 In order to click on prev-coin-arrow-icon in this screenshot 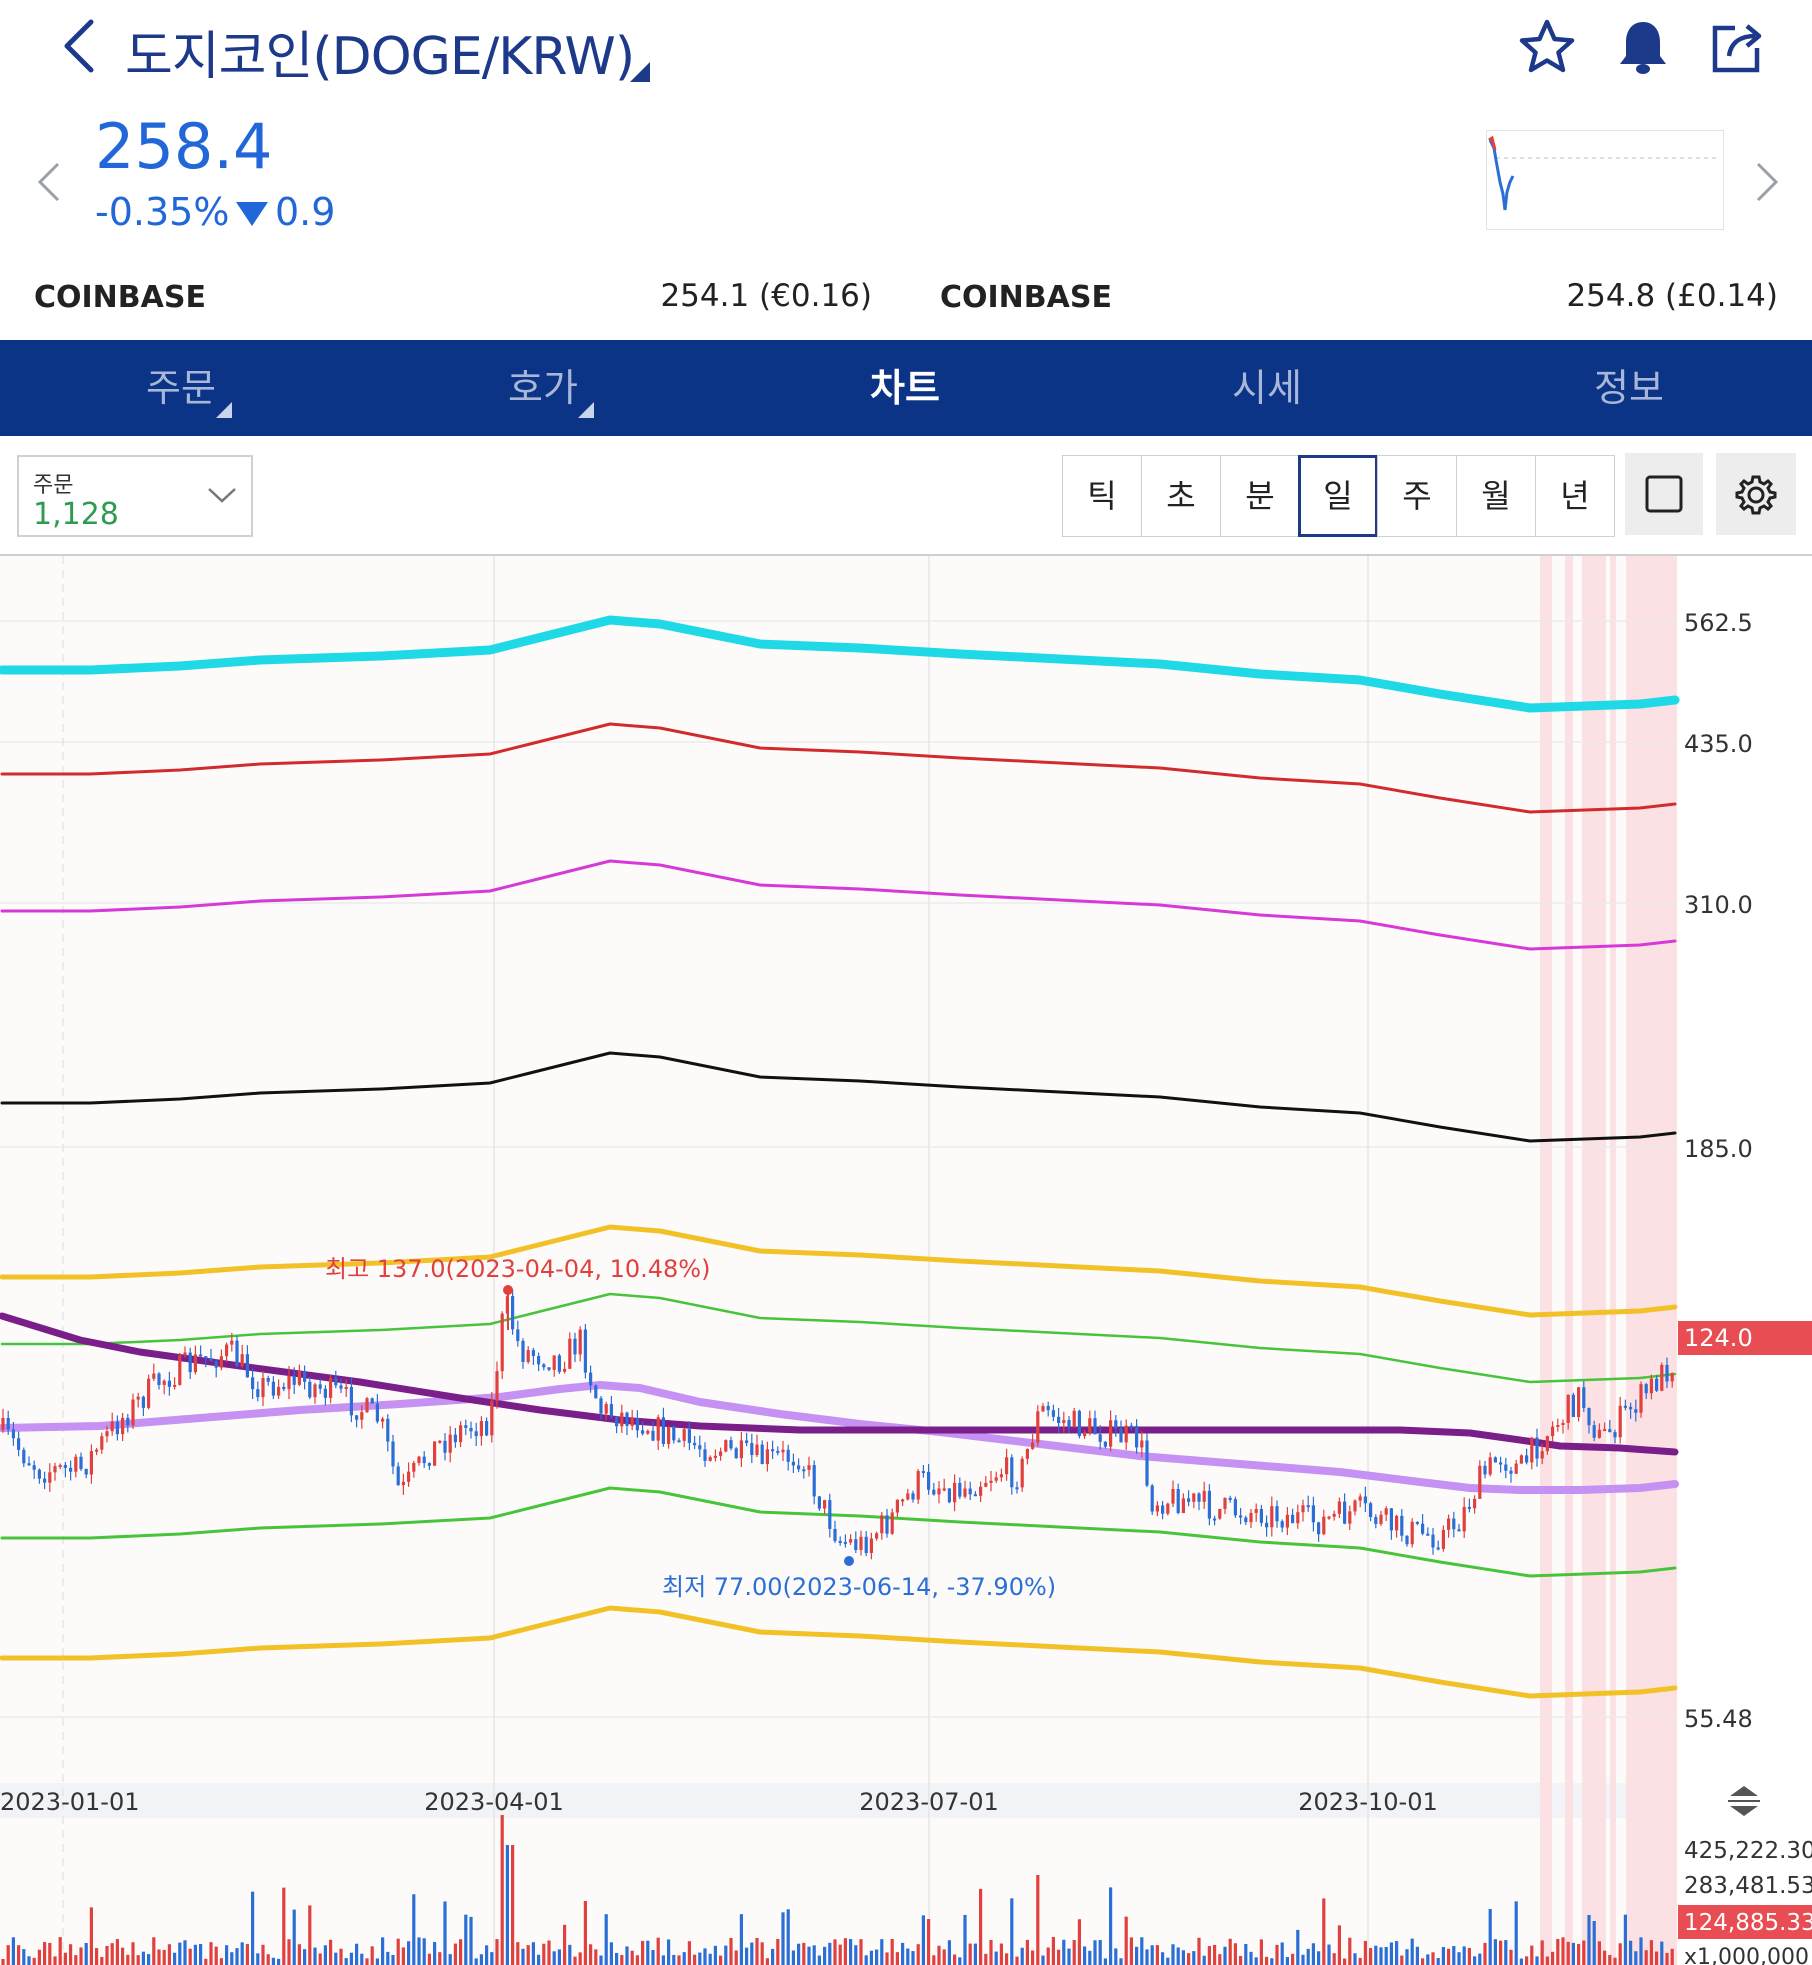, I will do `click(49, 182)`.